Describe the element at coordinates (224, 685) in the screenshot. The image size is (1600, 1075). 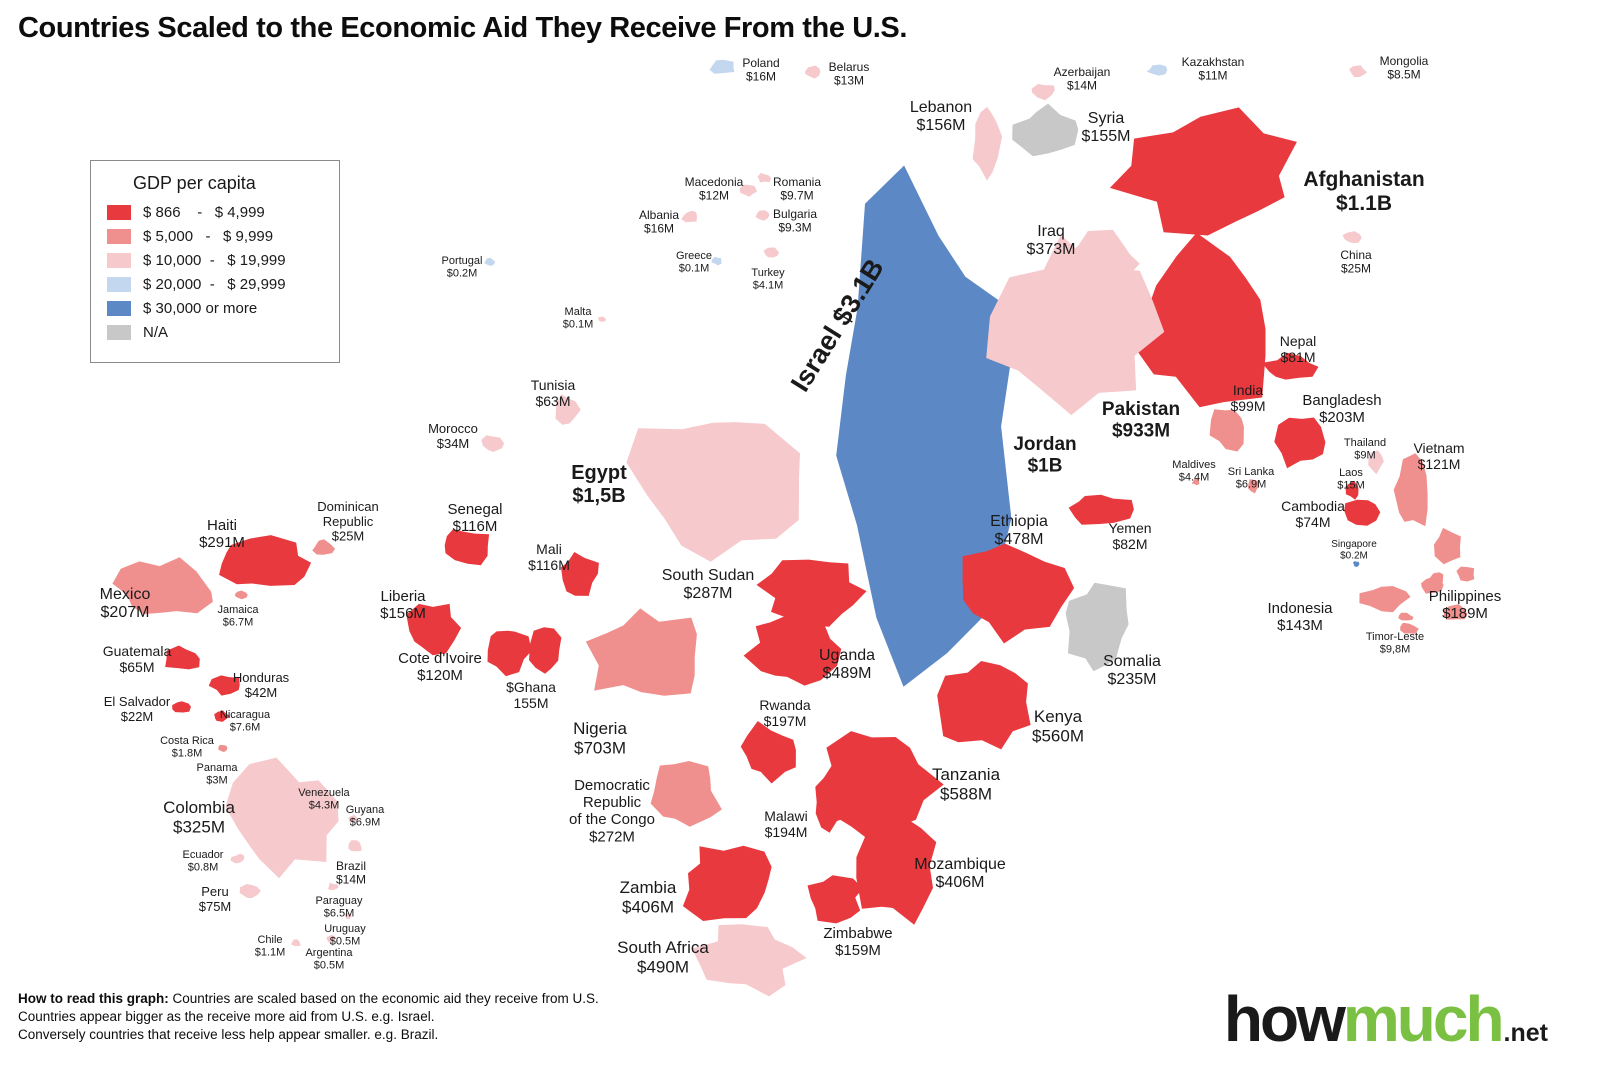
I see `country-shape-honduras` at that location.